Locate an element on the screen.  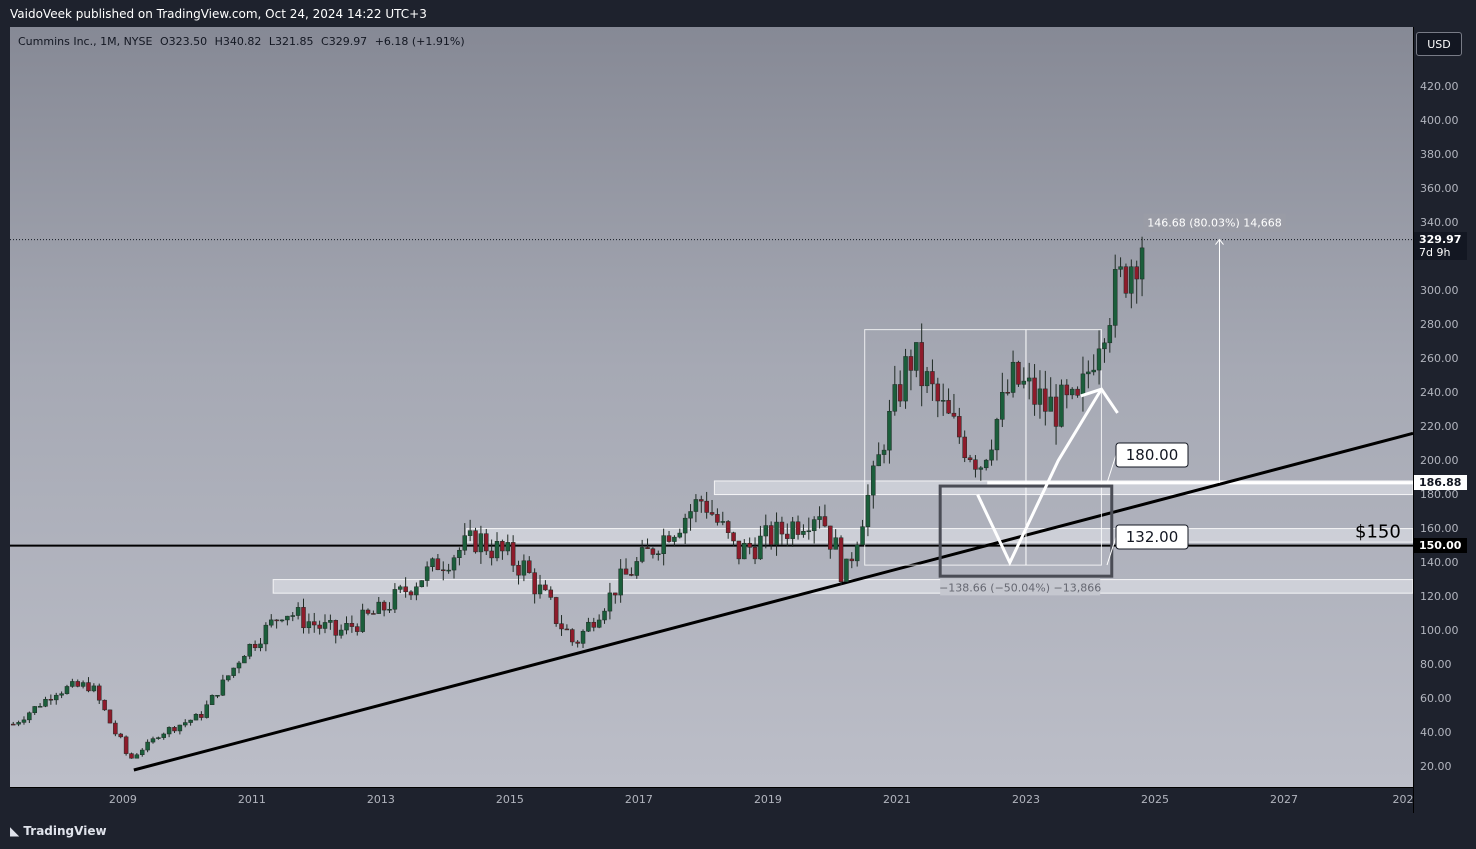
callout-180-text: 180.00 is located at coordinates (1152, 455).